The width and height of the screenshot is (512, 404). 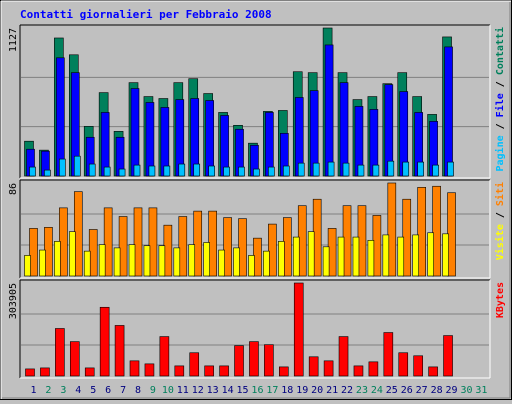 I want to click on x-tick-label: 14, so click(x=228, y=390).